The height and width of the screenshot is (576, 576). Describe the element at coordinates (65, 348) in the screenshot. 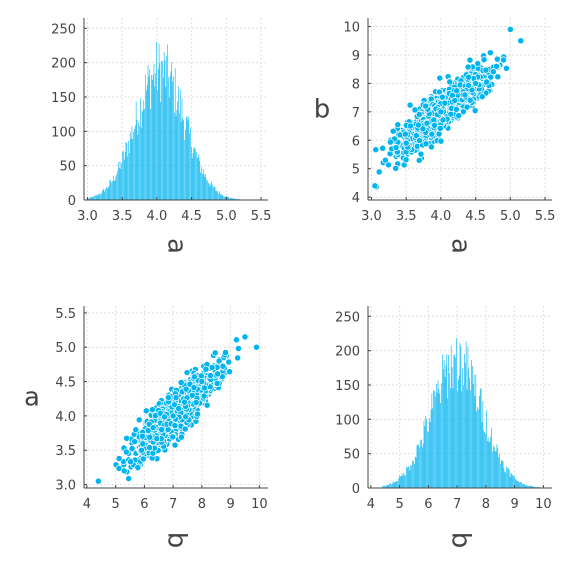

I see `y-tick-label: 5.0` at that location.